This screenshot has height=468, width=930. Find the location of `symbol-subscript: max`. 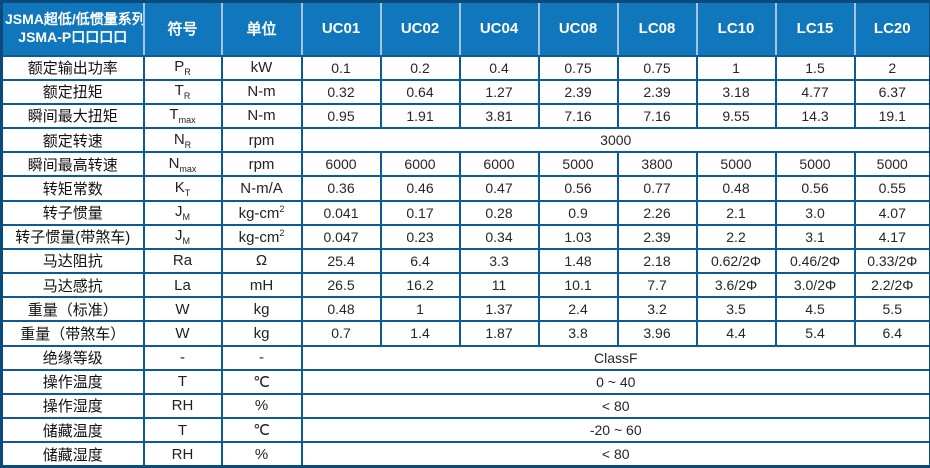

symbol-subscript: max is located at coordinates (188, 168).